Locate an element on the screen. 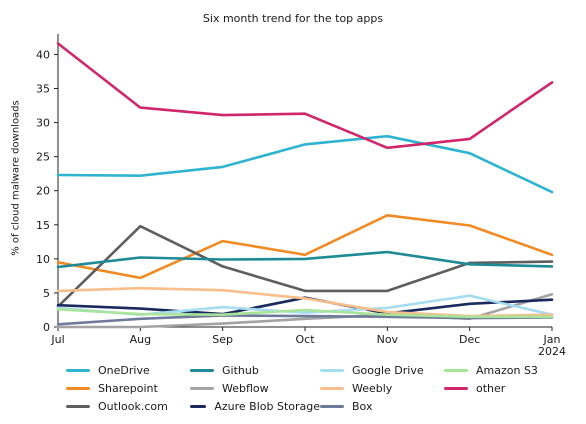  y-tick-label: 15 is located at coordinates (43, 225).